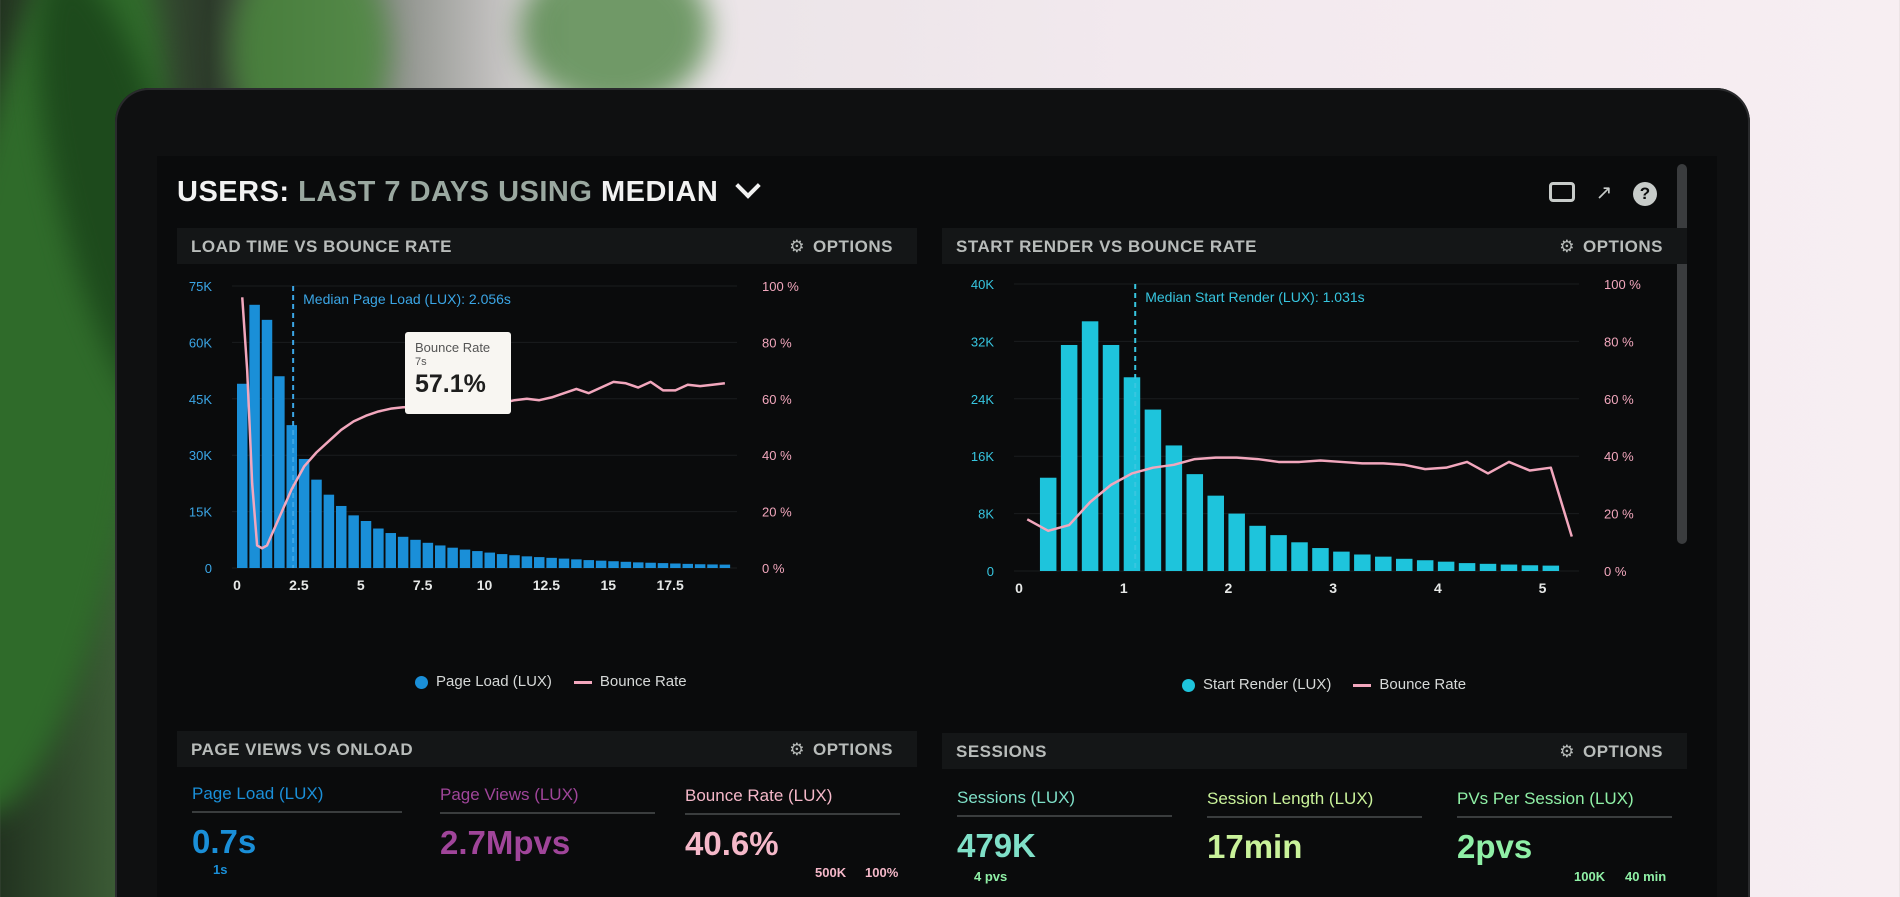  What do you see at coordinates (1564, 827) in the screenshot?
I see `kpi-pvs-per-session: PVs Per Session (LUX) 2pvs` at bounding box center [1564, 827].